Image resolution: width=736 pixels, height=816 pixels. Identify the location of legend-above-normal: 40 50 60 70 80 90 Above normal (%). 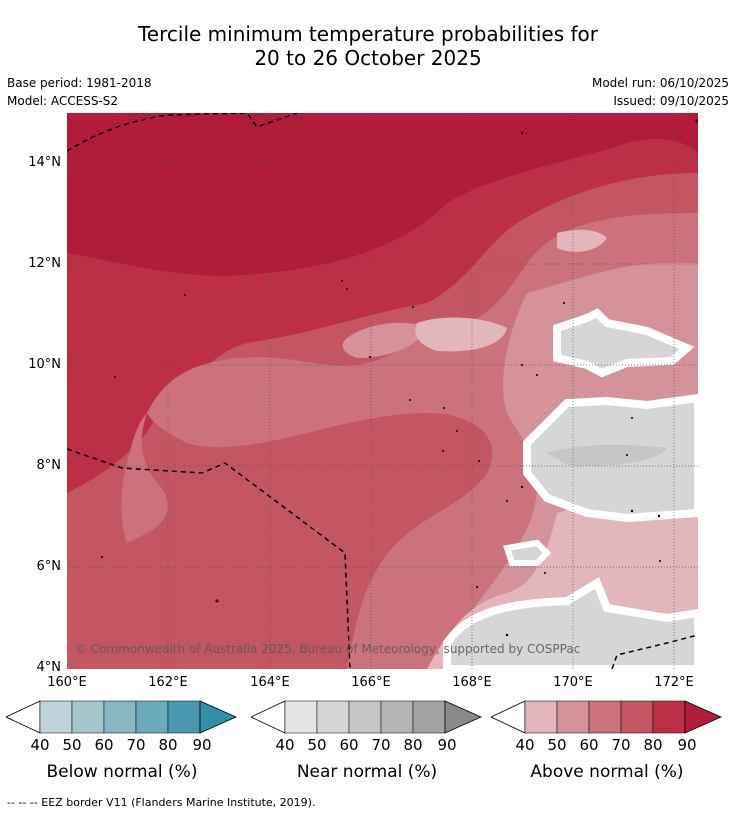
(606, 741).